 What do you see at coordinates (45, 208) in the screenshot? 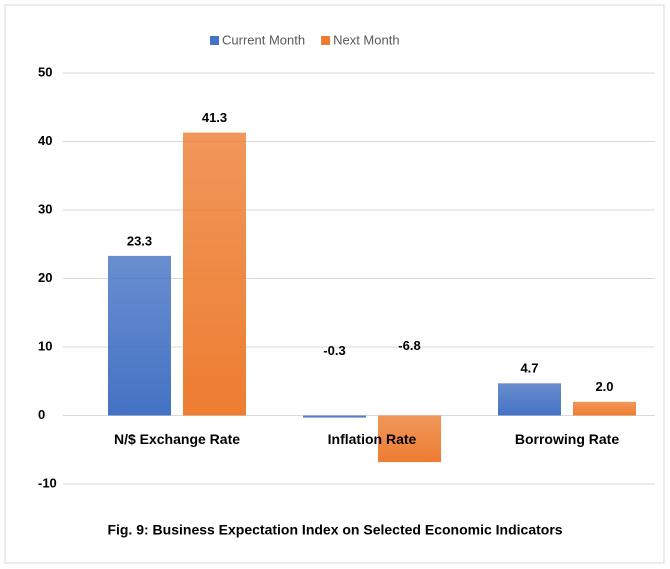
I see `y-tick-label: 30` at bounding box center [45, 208].